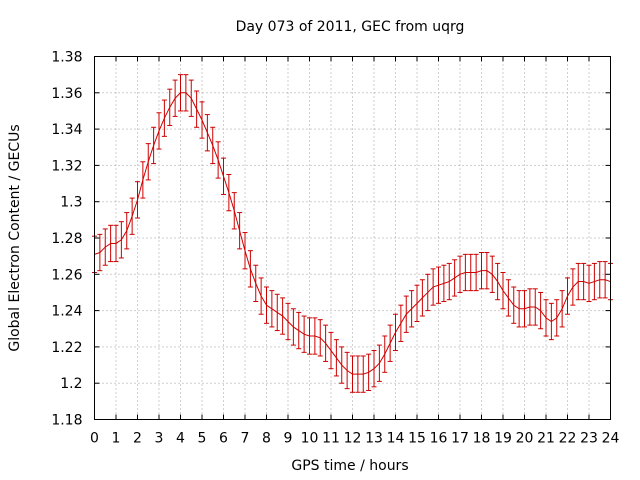 This screenshot has width=640, height=480. Describe the element at coordinates (568, 439) in the screenshot. I see `x-tick-label: 22` at that location.